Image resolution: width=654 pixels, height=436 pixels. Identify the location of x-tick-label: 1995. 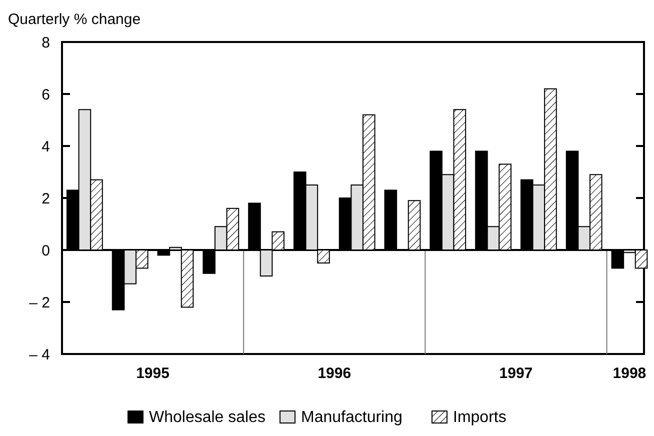
(153, 373).